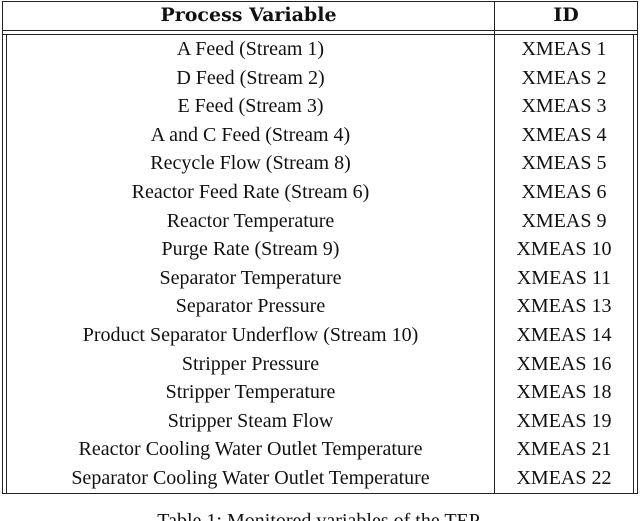 The height and width of the screenshot is (521, 640). I want to click on table-cell: XMEAS 10, so click(564, 249).